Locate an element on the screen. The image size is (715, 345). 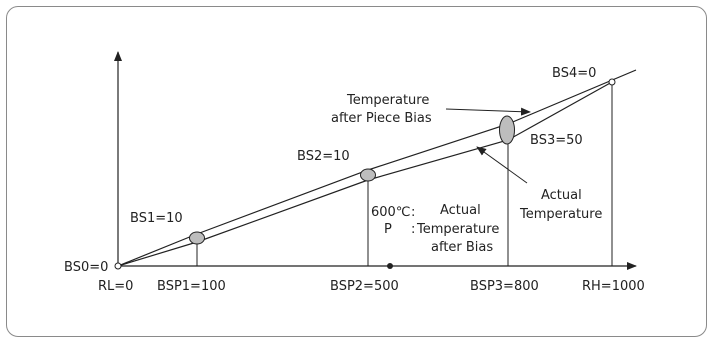
ellipse-bs1 is located at coordinates (197, 238).